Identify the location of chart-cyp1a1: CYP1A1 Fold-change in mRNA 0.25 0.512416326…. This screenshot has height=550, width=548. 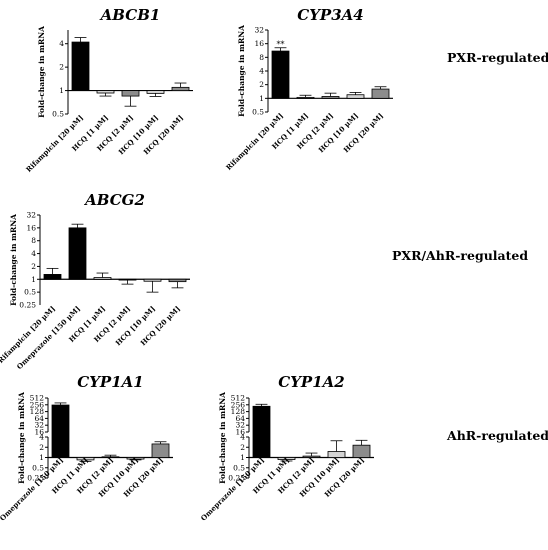
(86, 448).